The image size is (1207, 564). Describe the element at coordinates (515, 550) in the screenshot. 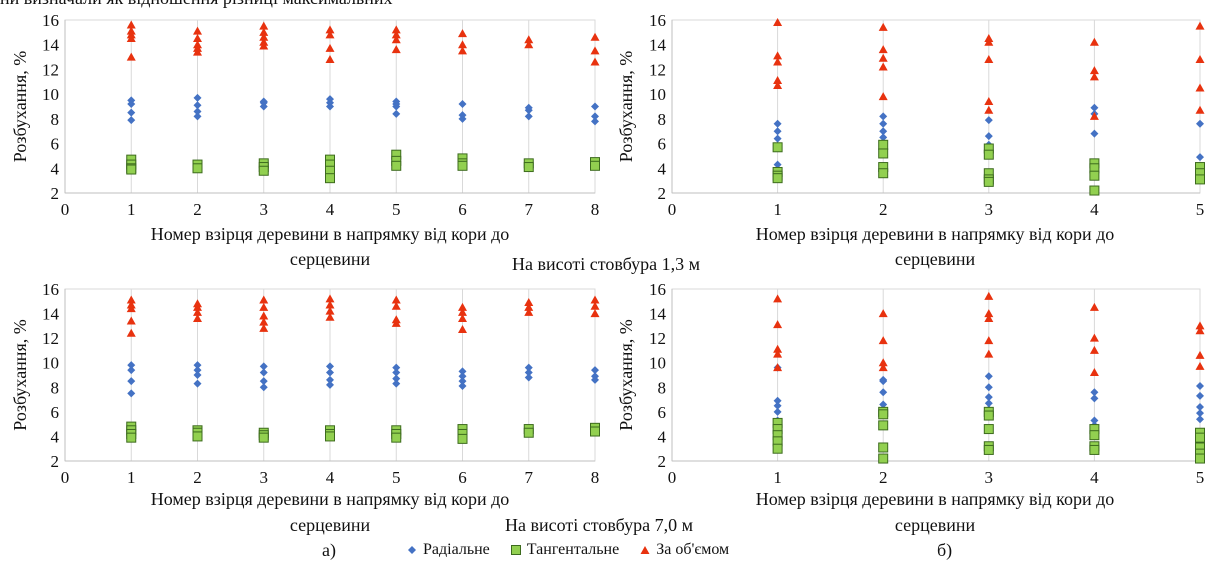

I see `square-marker-icon` at that location.